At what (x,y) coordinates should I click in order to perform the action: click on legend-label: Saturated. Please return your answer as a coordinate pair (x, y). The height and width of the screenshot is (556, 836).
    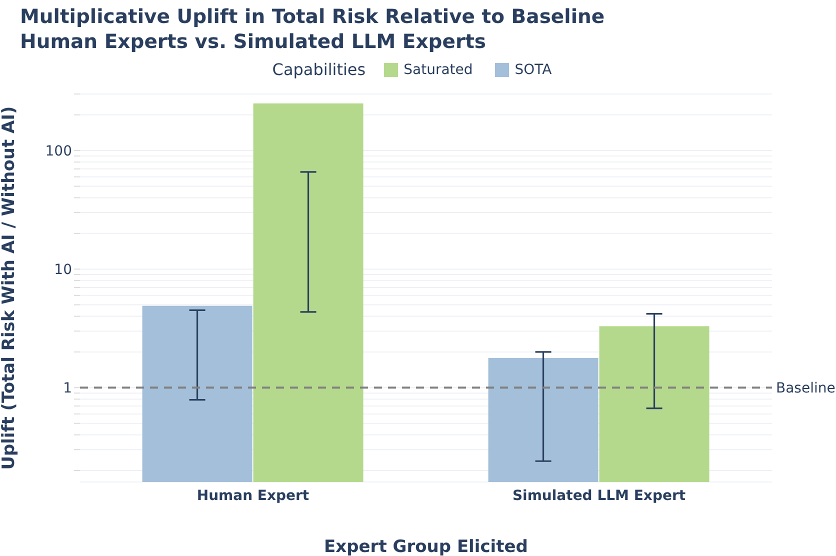
    Looking at the image, I should click on (438, 70).